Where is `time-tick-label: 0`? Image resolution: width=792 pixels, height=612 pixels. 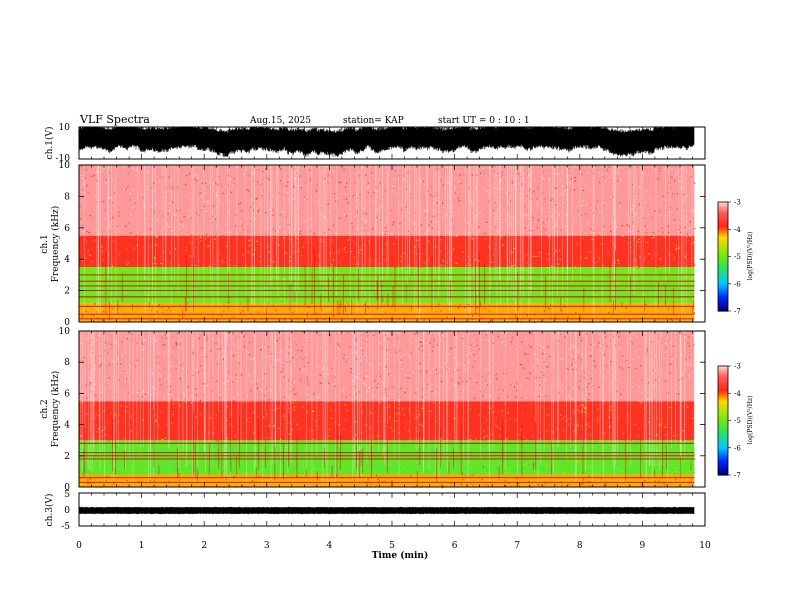 time-tick-label: 0 is located at coordinates (79, 546).